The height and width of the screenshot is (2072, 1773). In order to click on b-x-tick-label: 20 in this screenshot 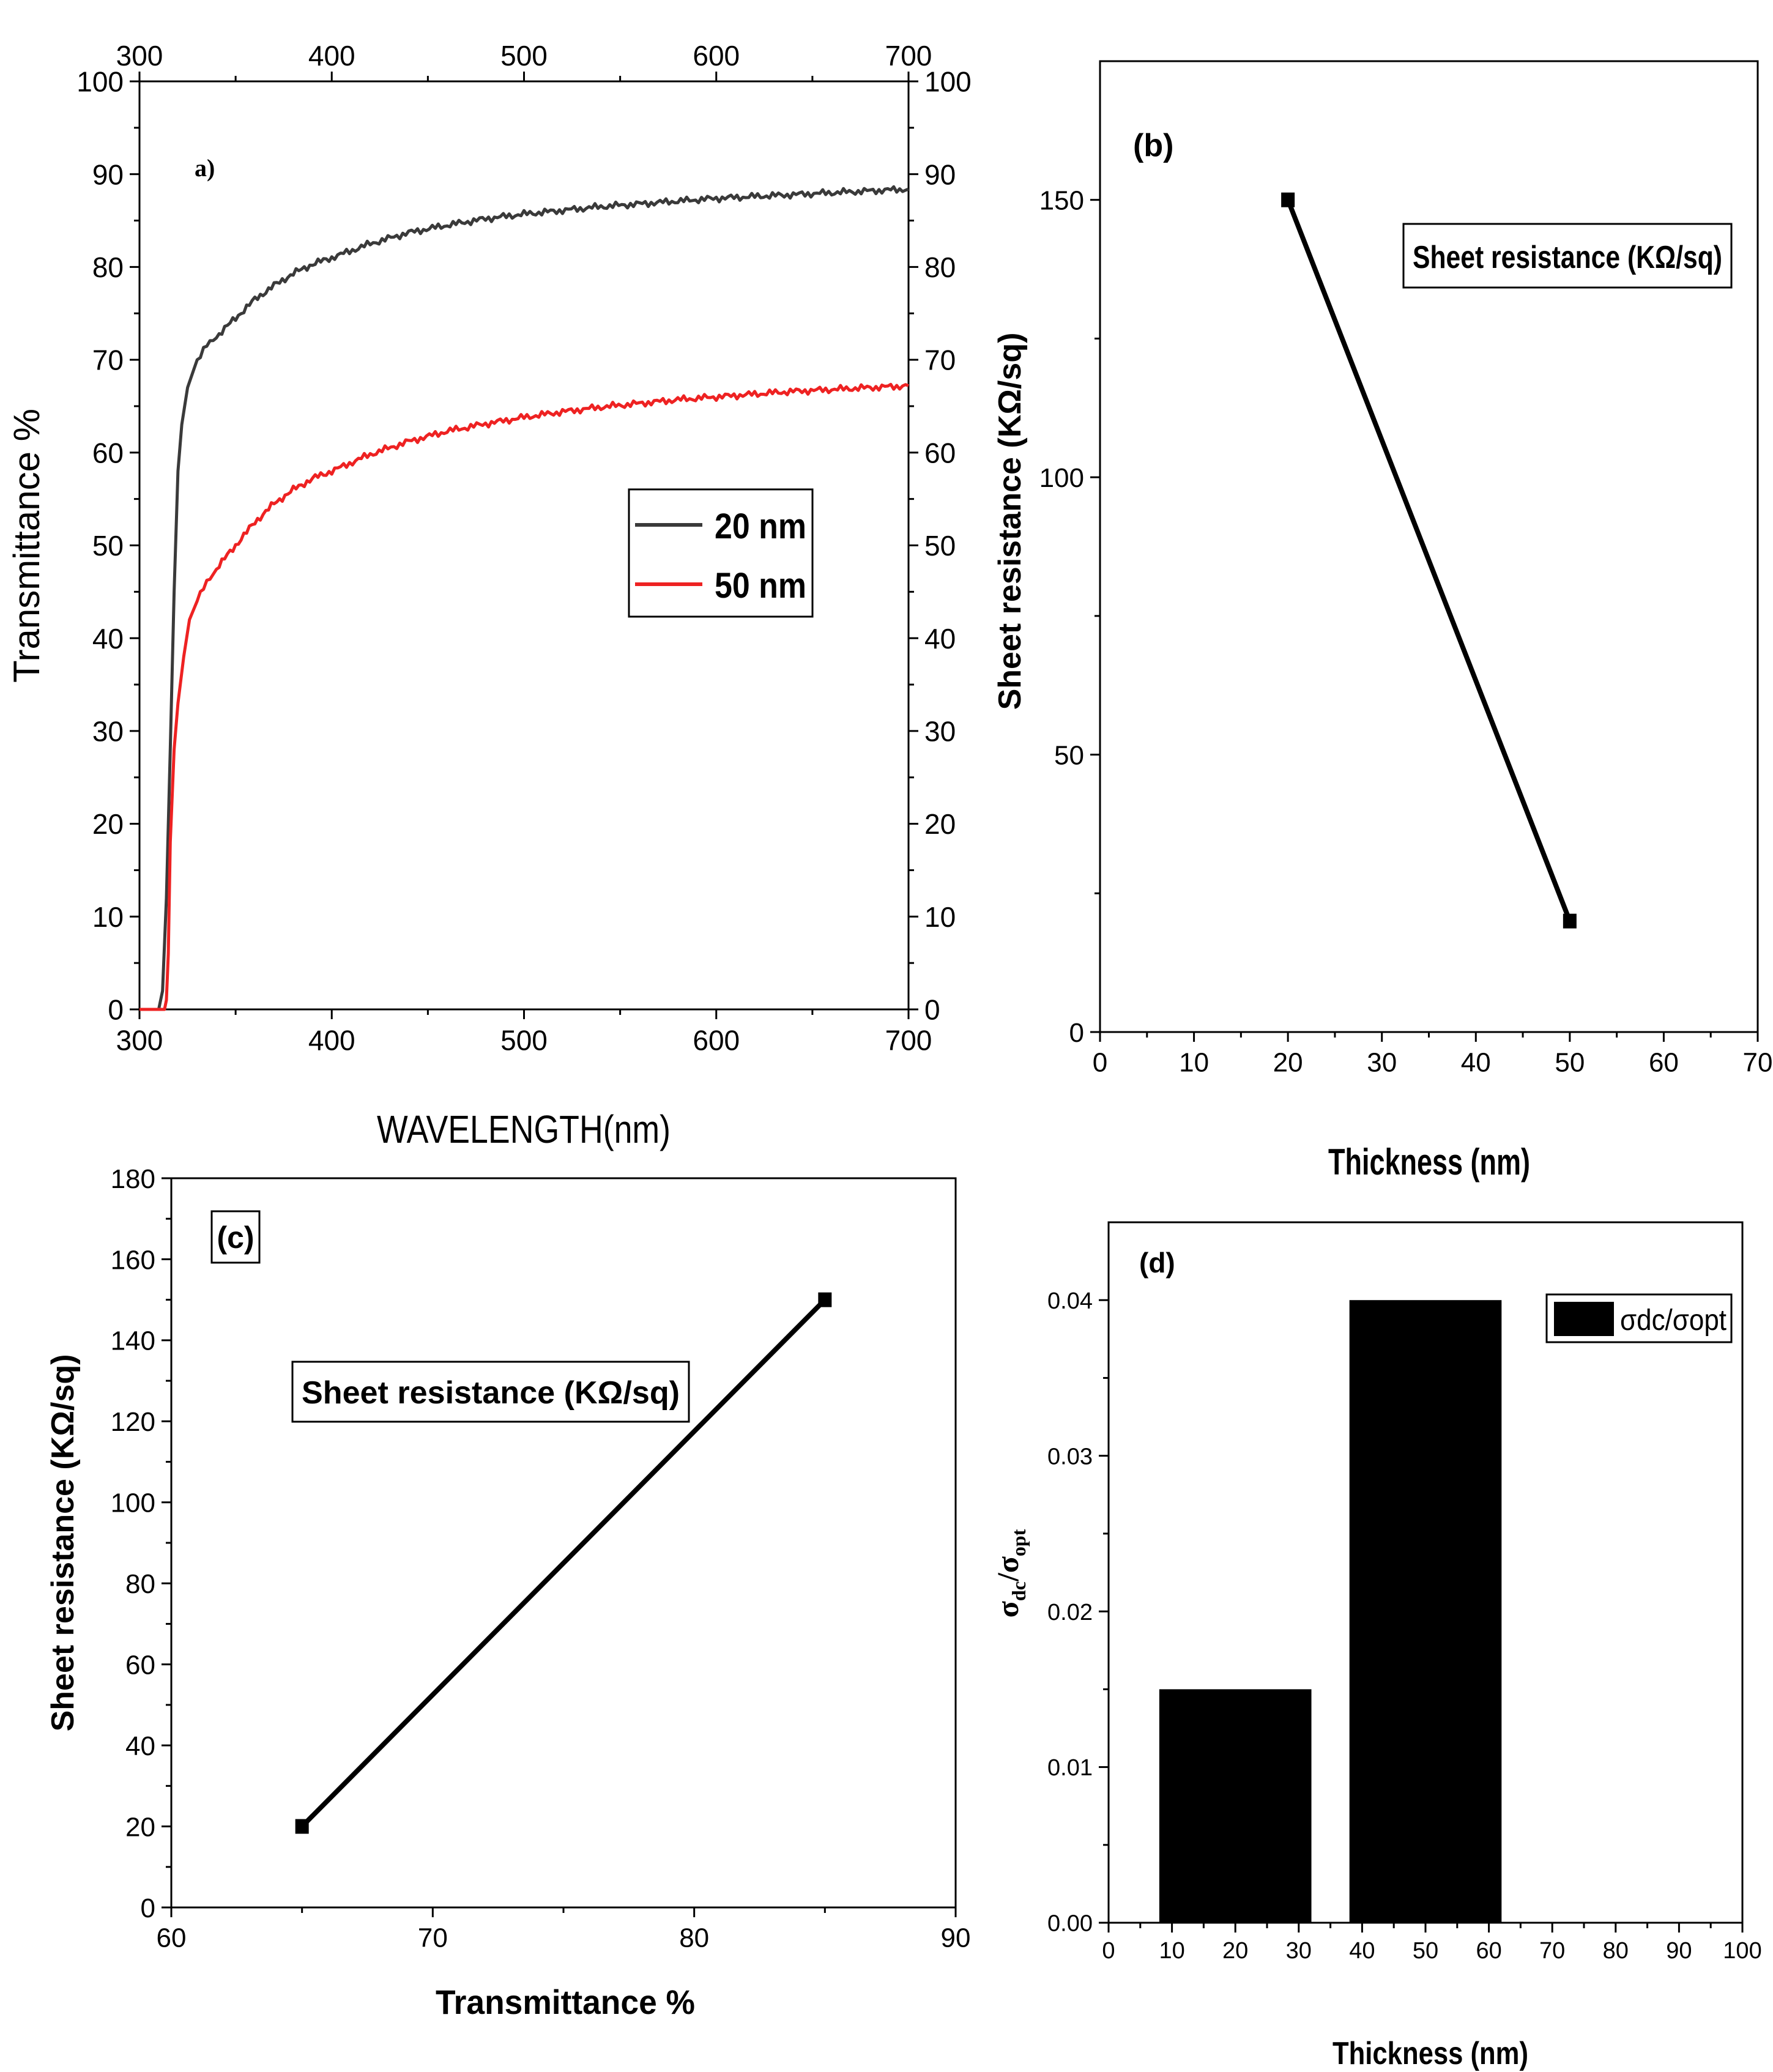, I will do `click(1288, 1062)`.